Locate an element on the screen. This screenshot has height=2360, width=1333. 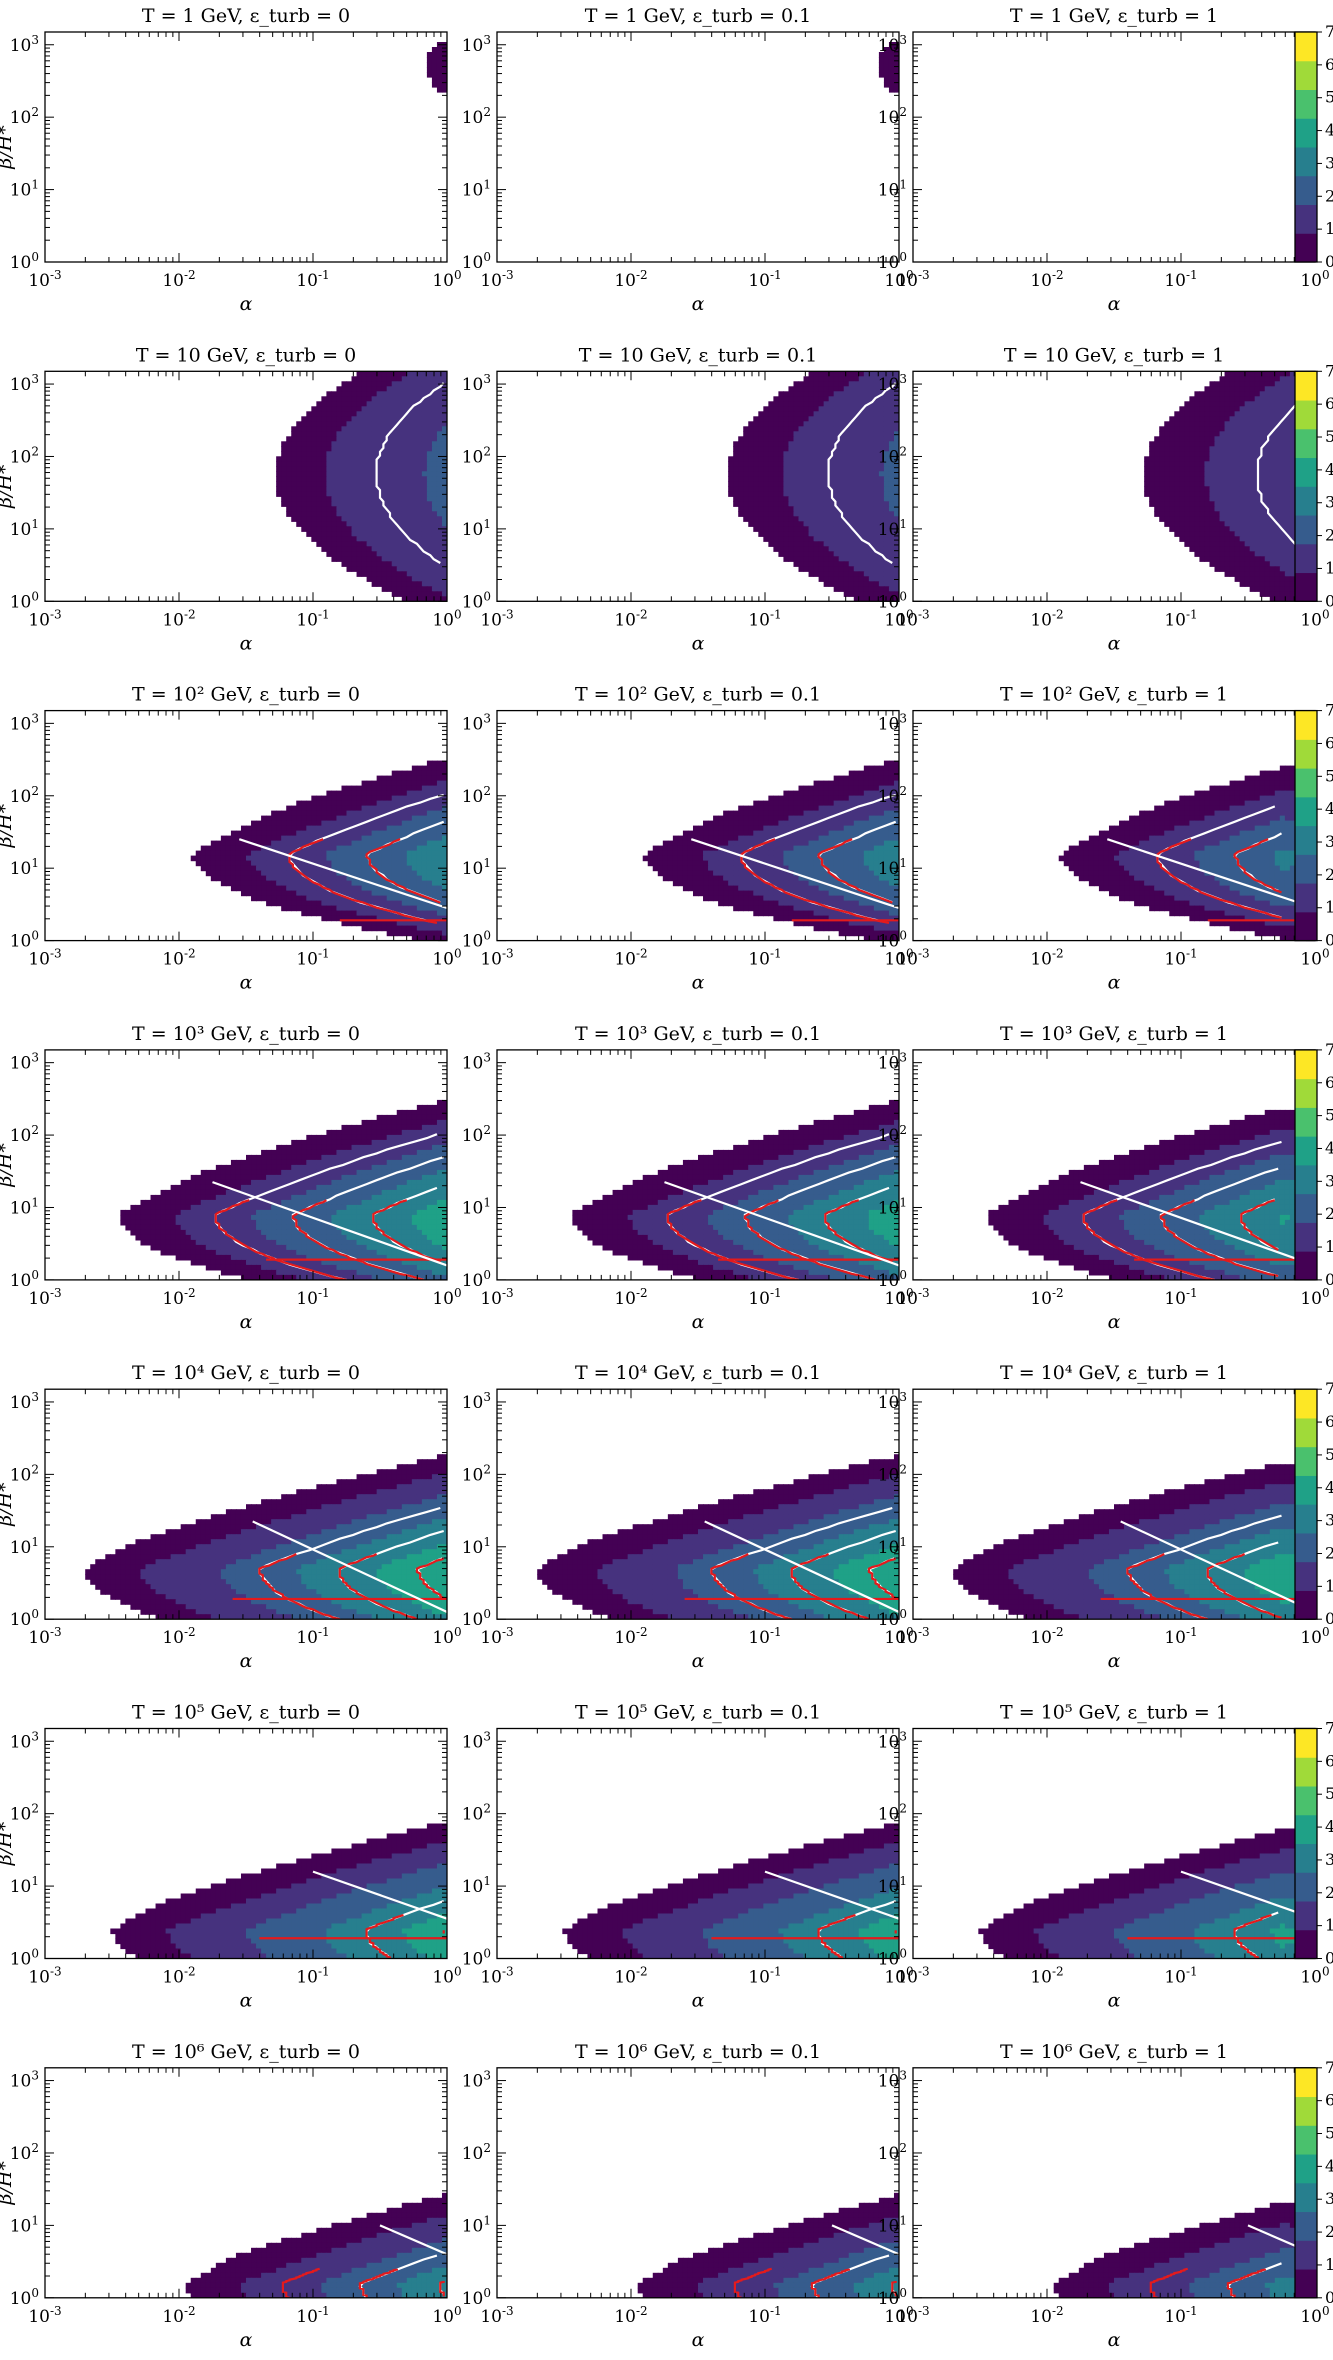
y-tick-label: 102 is located at coordinates (476, 455).